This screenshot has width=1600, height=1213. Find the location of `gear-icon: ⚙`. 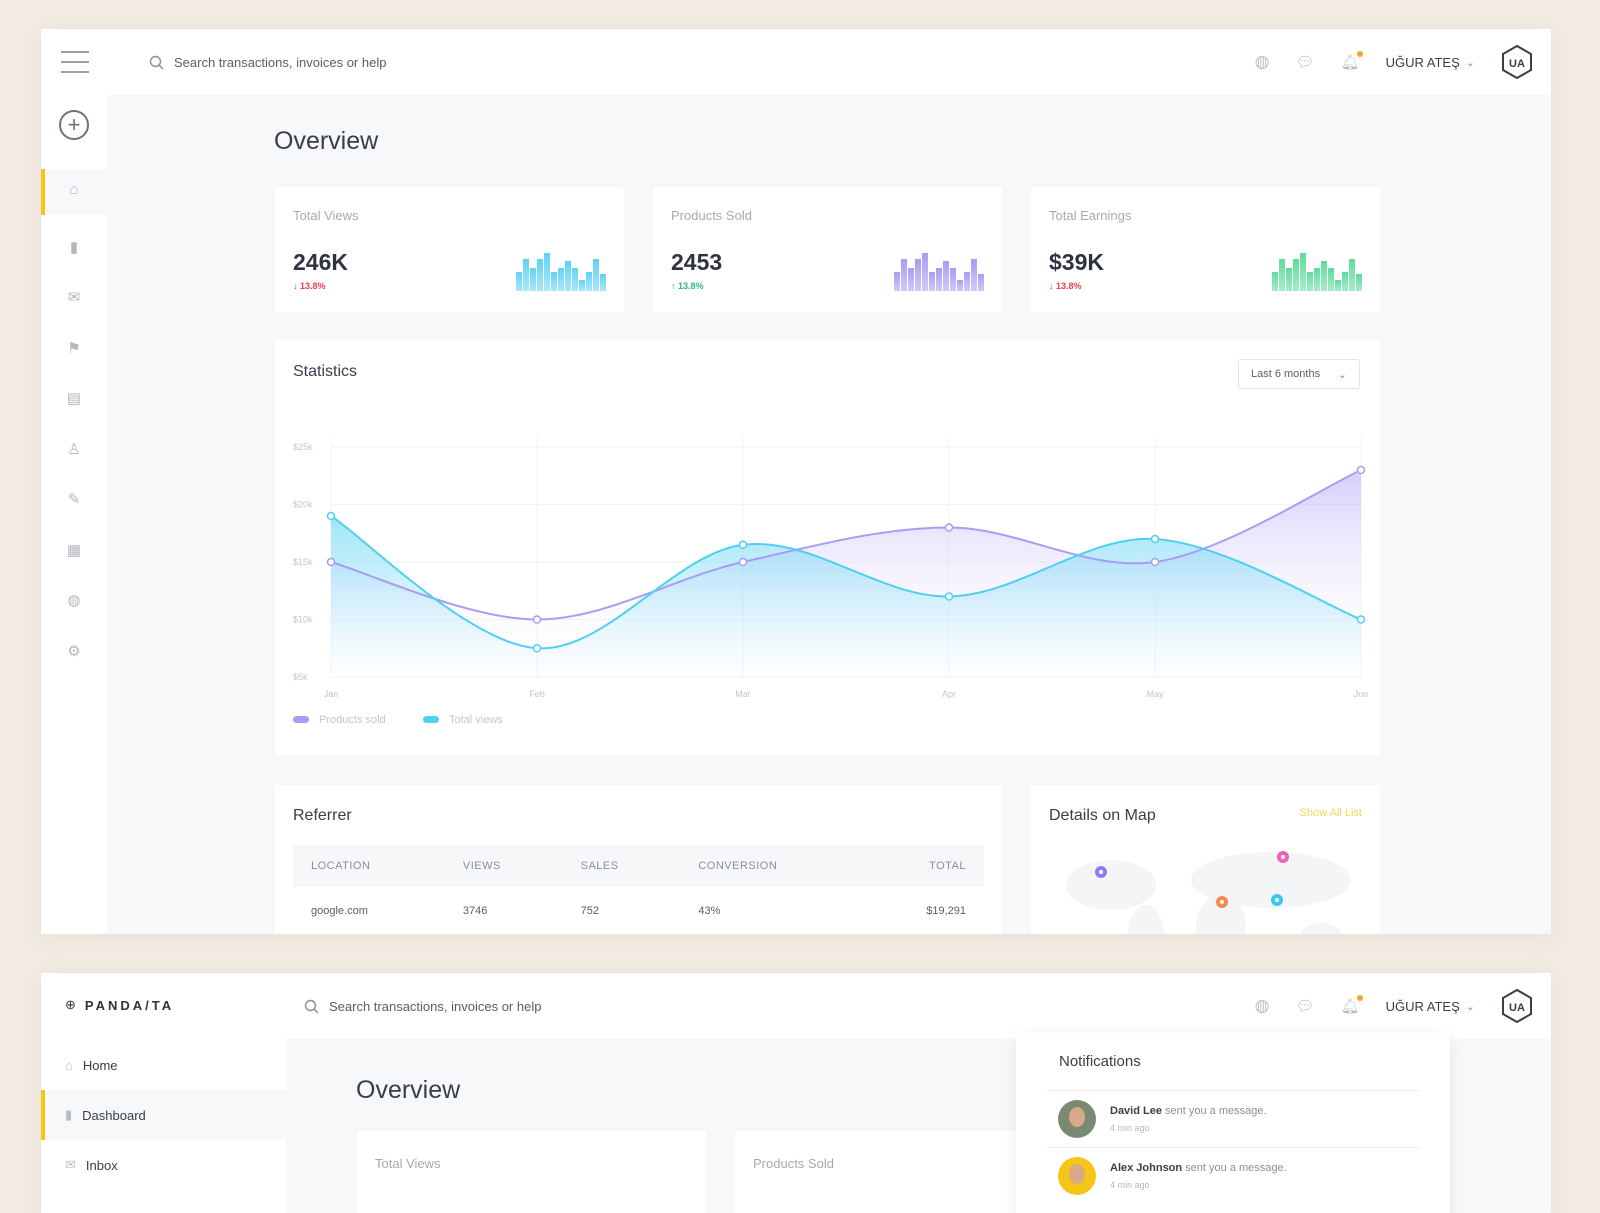

gear-icon: ⚙ is located at coordinates (74, 651).